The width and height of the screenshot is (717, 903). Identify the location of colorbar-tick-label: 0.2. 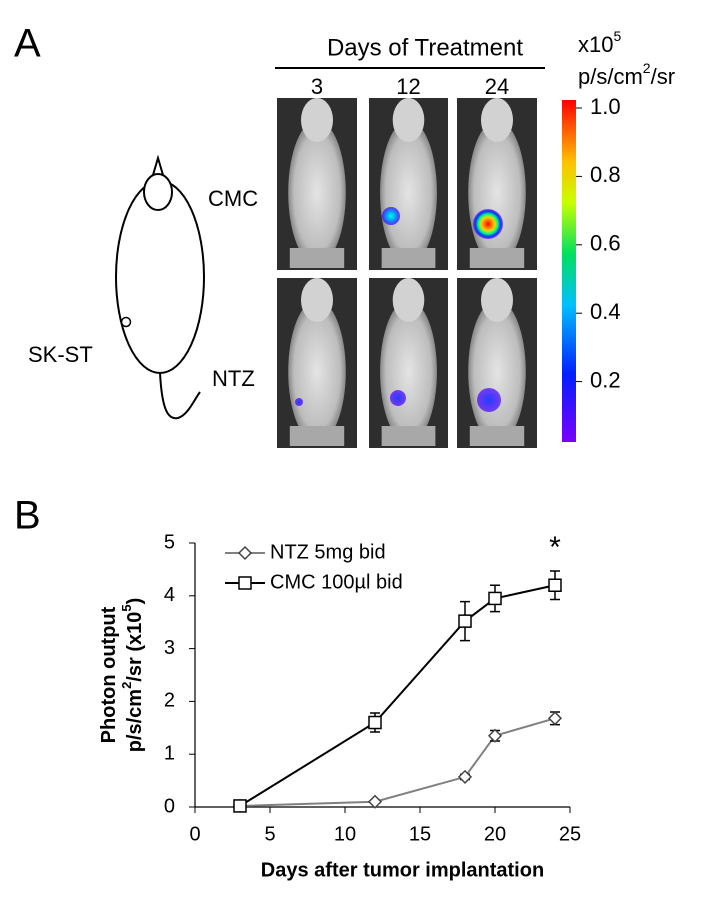
(605, 379).